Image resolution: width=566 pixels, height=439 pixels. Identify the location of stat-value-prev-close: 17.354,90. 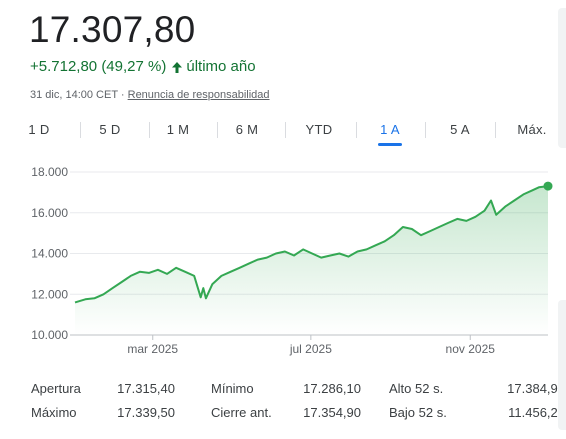
(332, 412).